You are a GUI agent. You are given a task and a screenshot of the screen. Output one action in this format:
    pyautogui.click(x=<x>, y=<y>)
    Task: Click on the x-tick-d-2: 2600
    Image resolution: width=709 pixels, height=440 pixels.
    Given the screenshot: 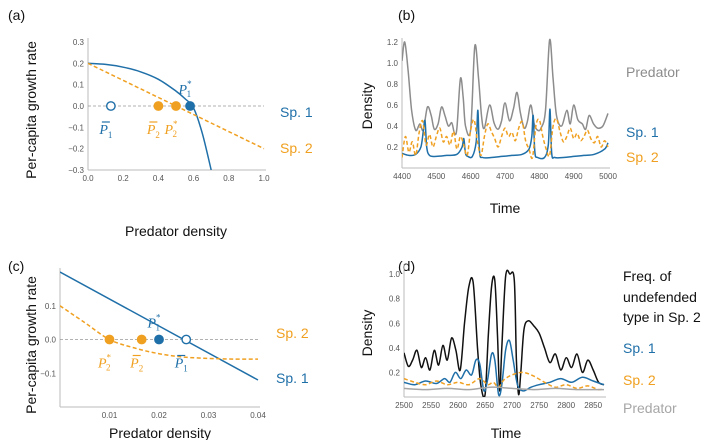 What is the action you would take?
    pyautogui.click(x=458, y=405)
    